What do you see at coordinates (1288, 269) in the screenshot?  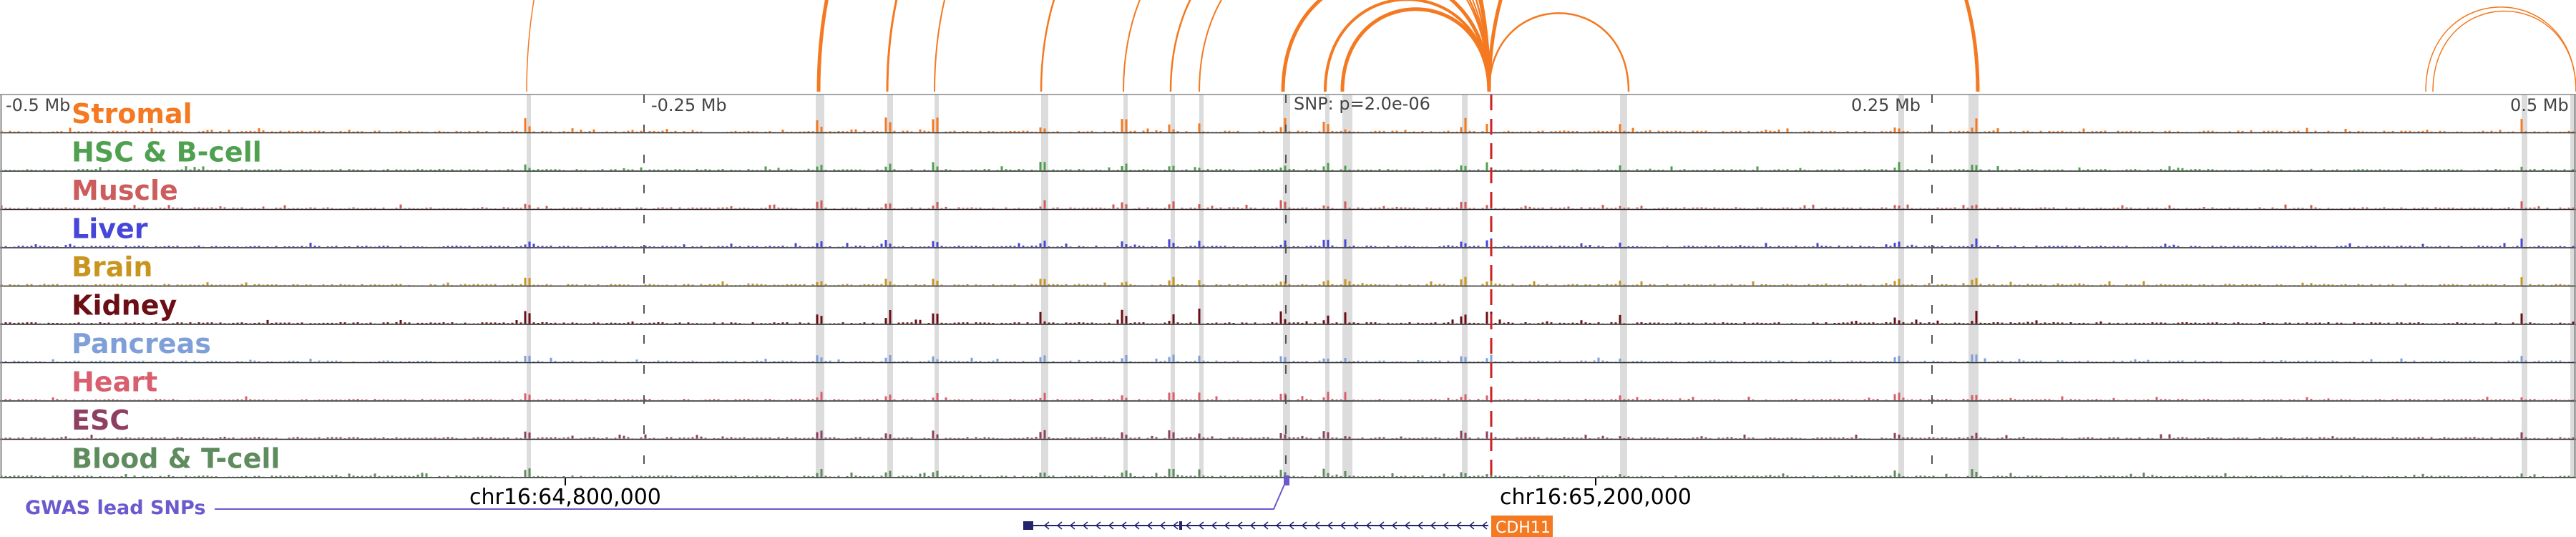 I see `track-row: Brain` at bounding box center [1288, 269].